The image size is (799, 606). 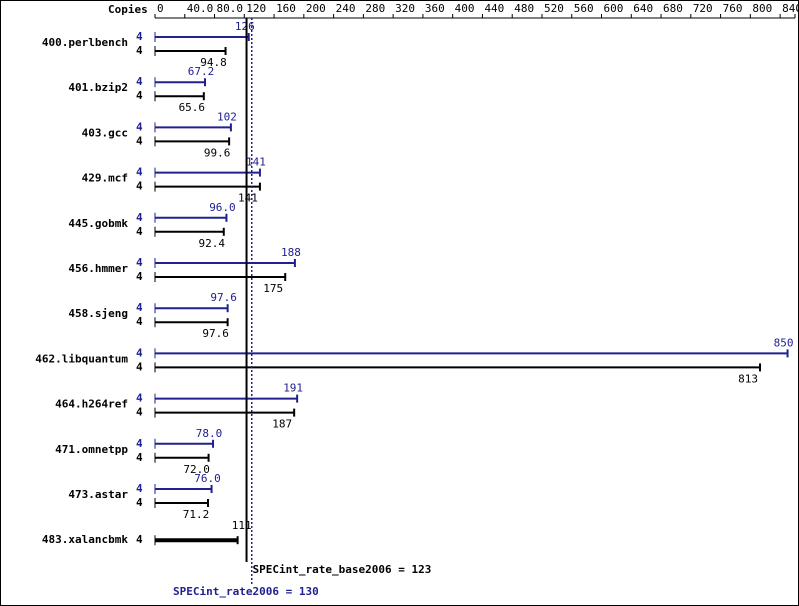 What do you see at coordinates (196, 514) in the screenshot?
I see `value-label: 71.2` at bounding box center [196, 514].